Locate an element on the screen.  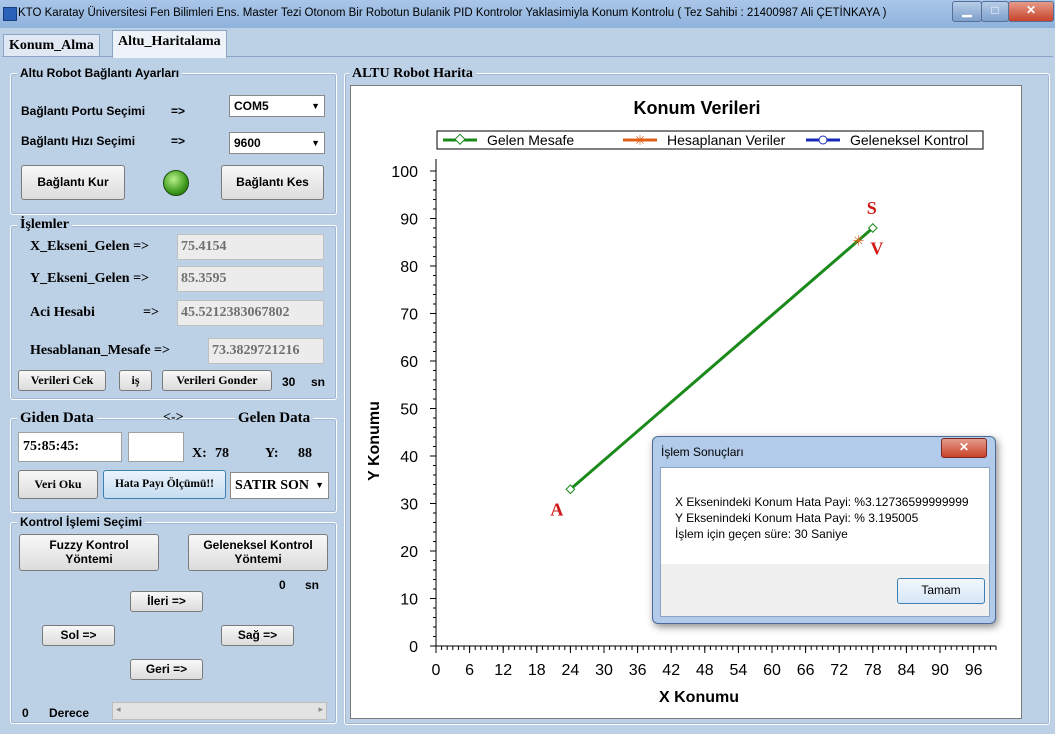
y-tick-label: 80 is located at coordinates (409, 267).